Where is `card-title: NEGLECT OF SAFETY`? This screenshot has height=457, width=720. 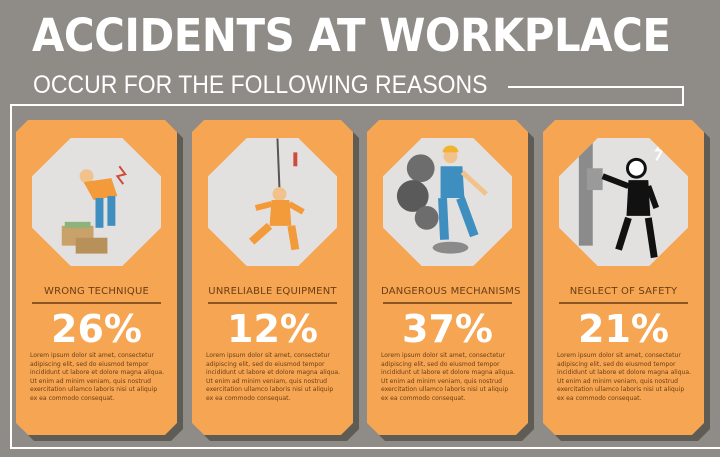
card-title: NEGLECT OF SAFETY is located at coordinates (623, 291).